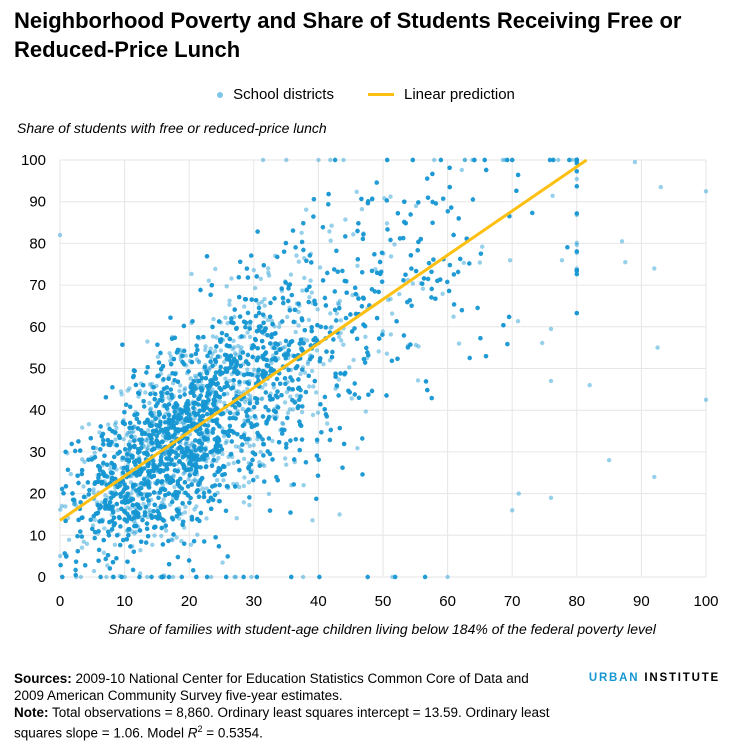  What do you see at coordinates (447, 601) in the screenshot?
I see `x-tick-label: 60` at bounding box center [447, 601].